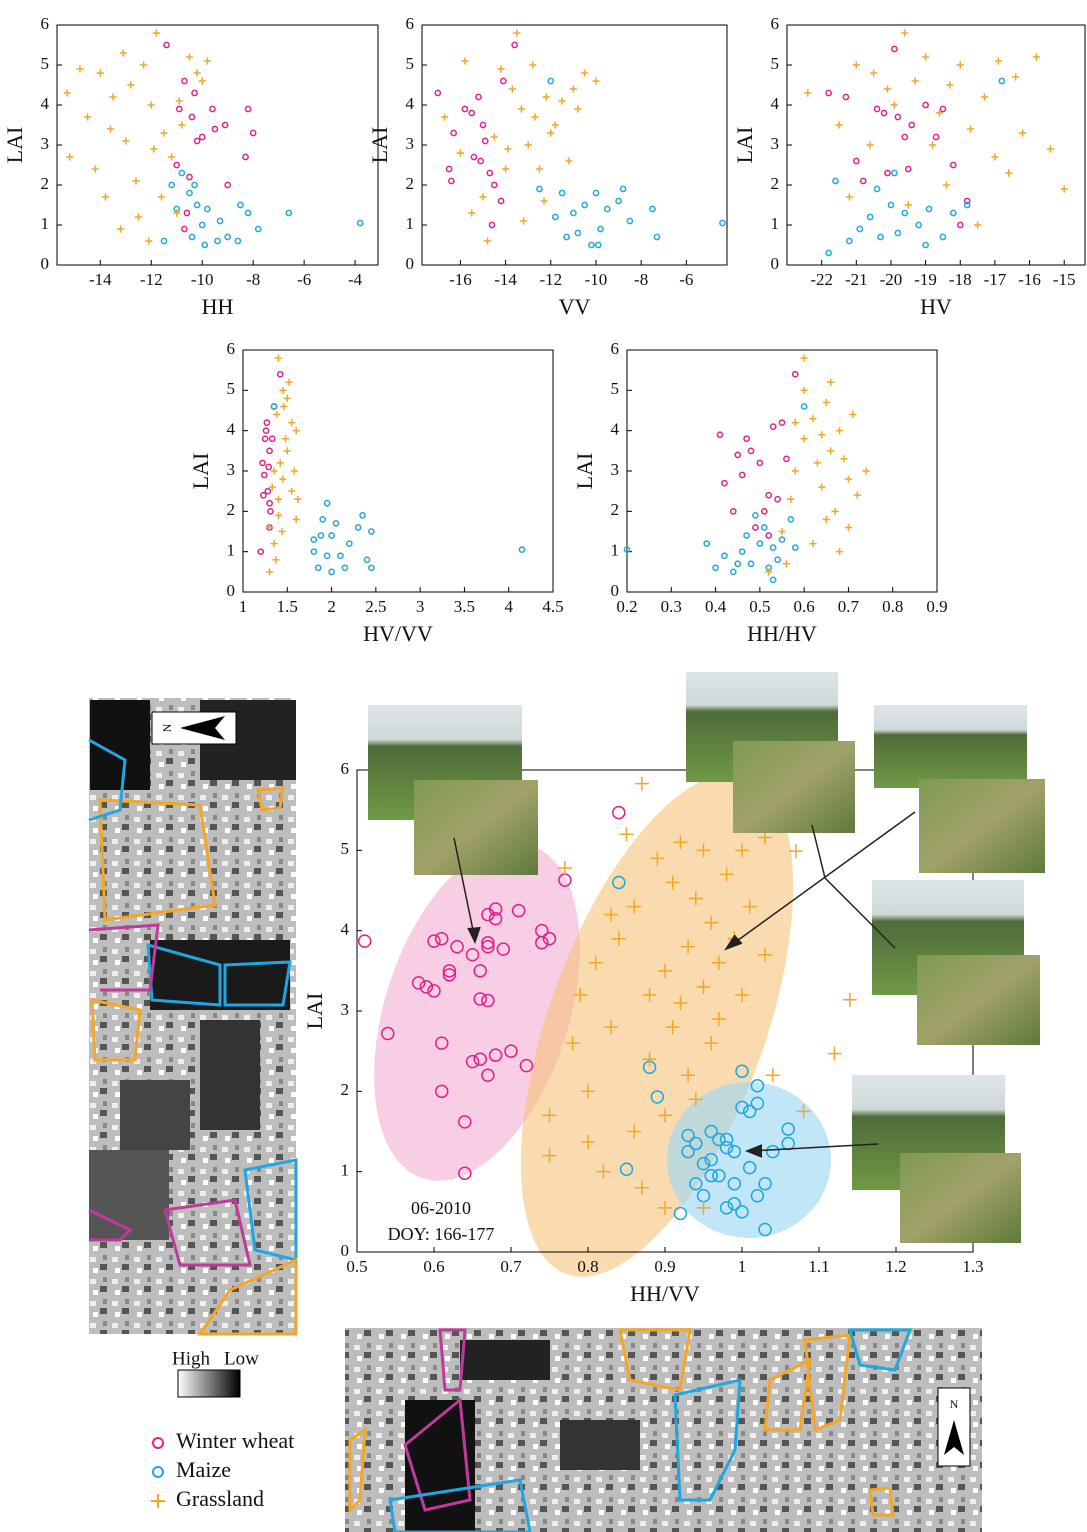  Describe the element at coordinates (596, 279) in the screenshot. I see `x-tick-label: -10` at that location.